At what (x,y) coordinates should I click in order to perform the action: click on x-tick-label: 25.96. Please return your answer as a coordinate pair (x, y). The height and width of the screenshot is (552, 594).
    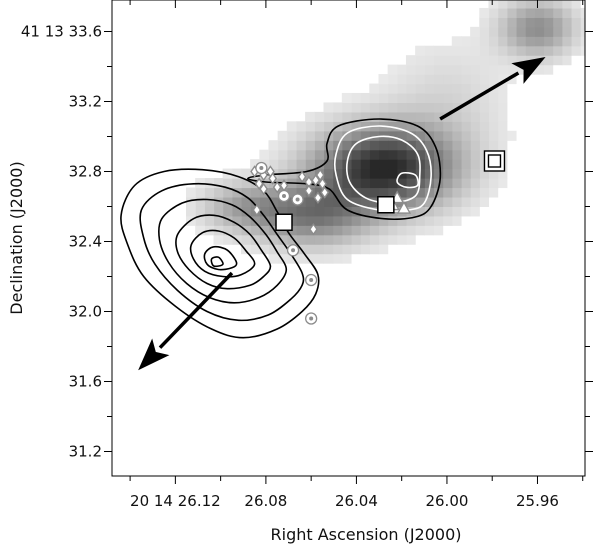
    Looking at the image, I should click on (537, 501).